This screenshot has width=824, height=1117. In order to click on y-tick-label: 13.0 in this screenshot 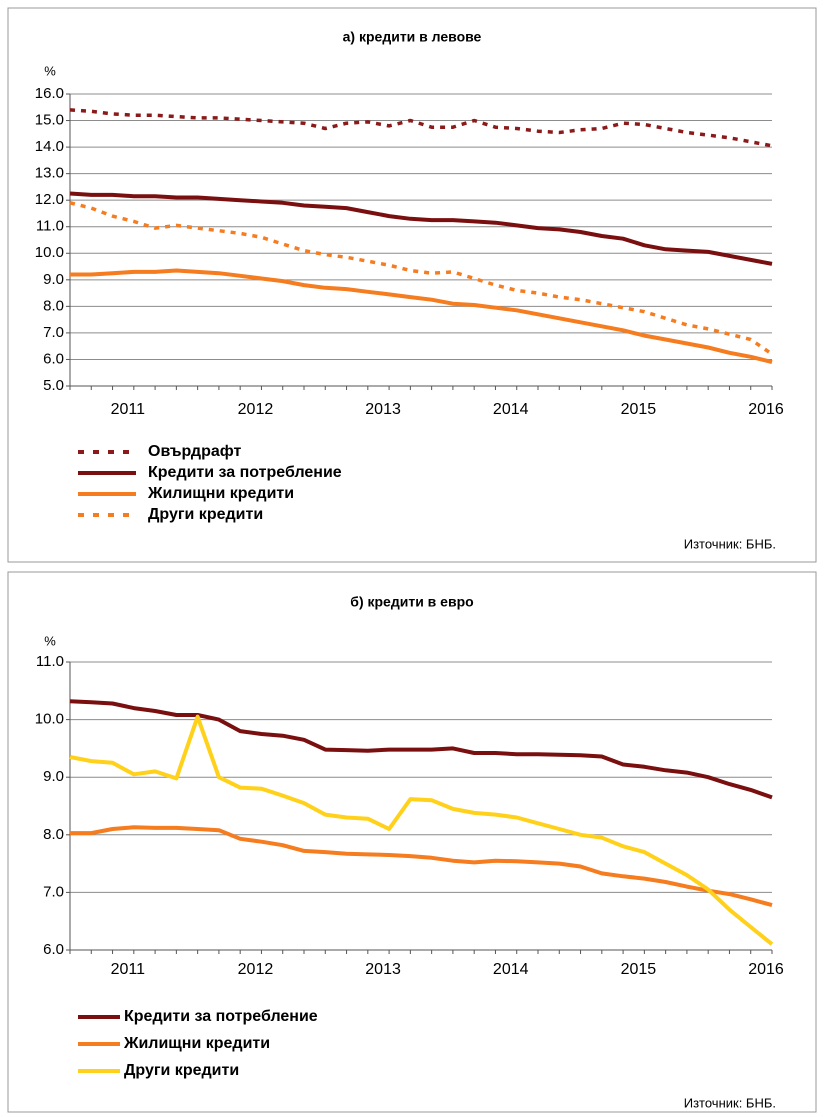, I will do `click(49, 173)`.